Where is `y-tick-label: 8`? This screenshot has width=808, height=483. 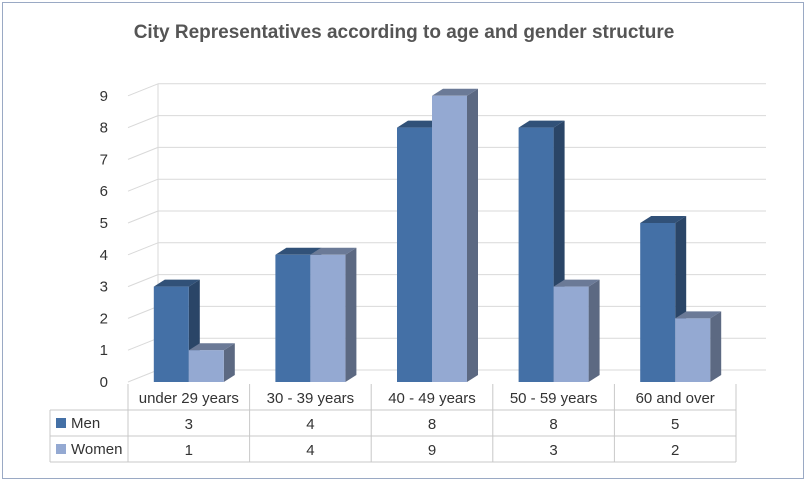
y-tick-label: 8 is located at coordinates (104, 128).